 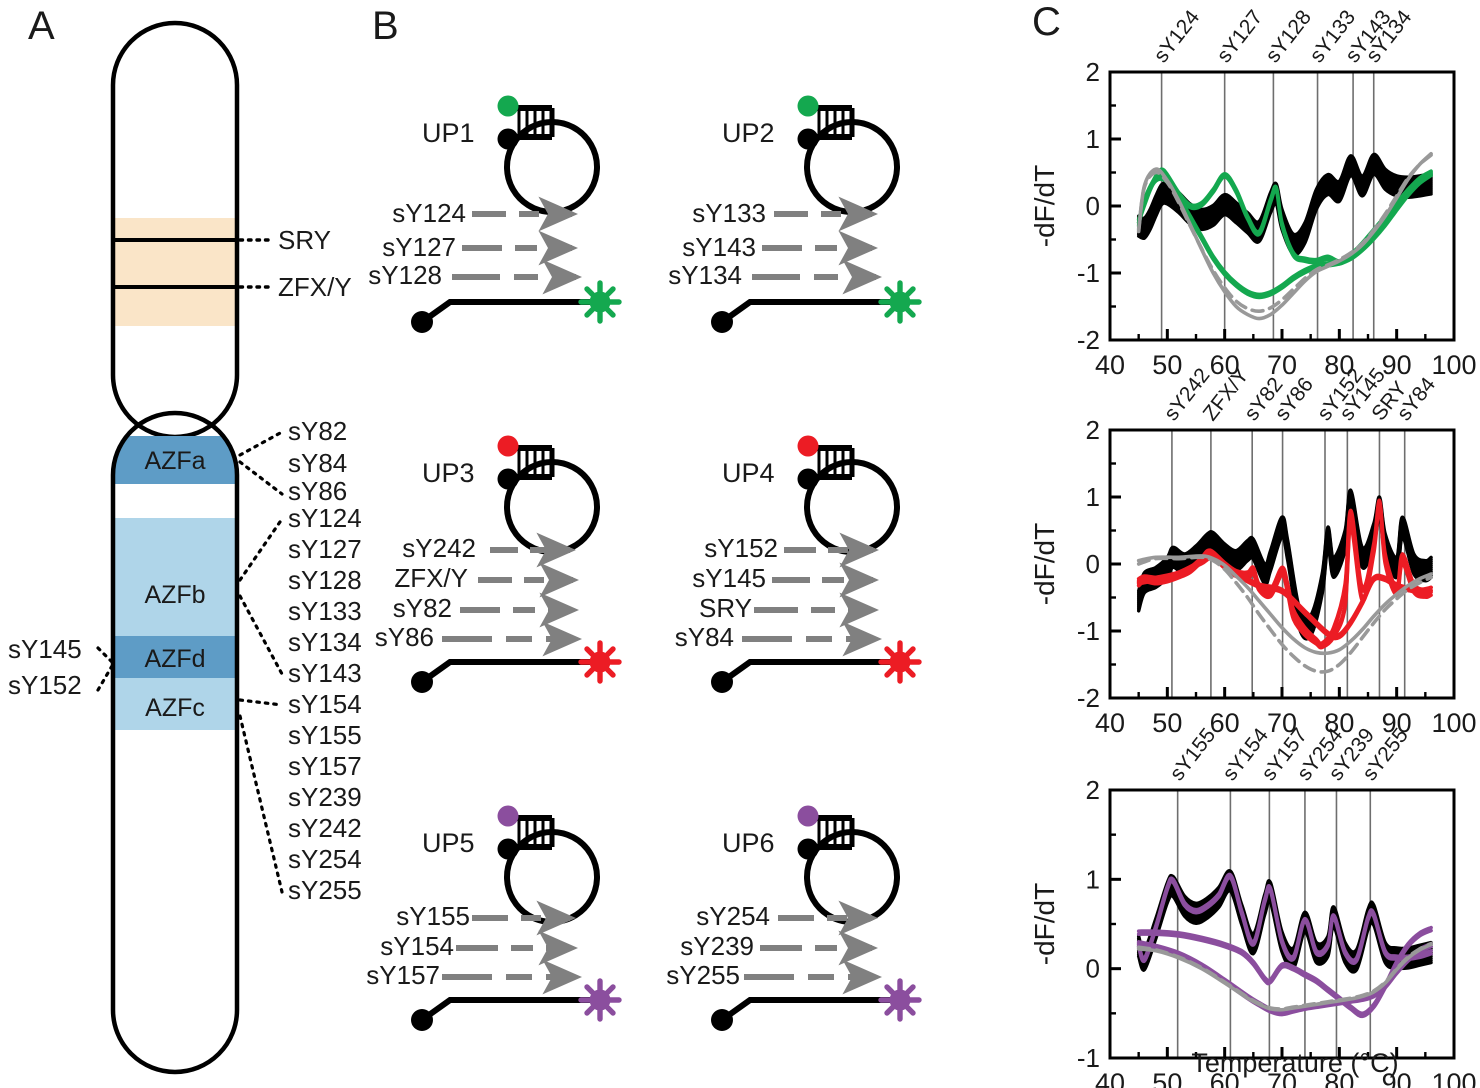 I want to click on label-zfxy: ZFX/Y, so click(x=315, y=287).